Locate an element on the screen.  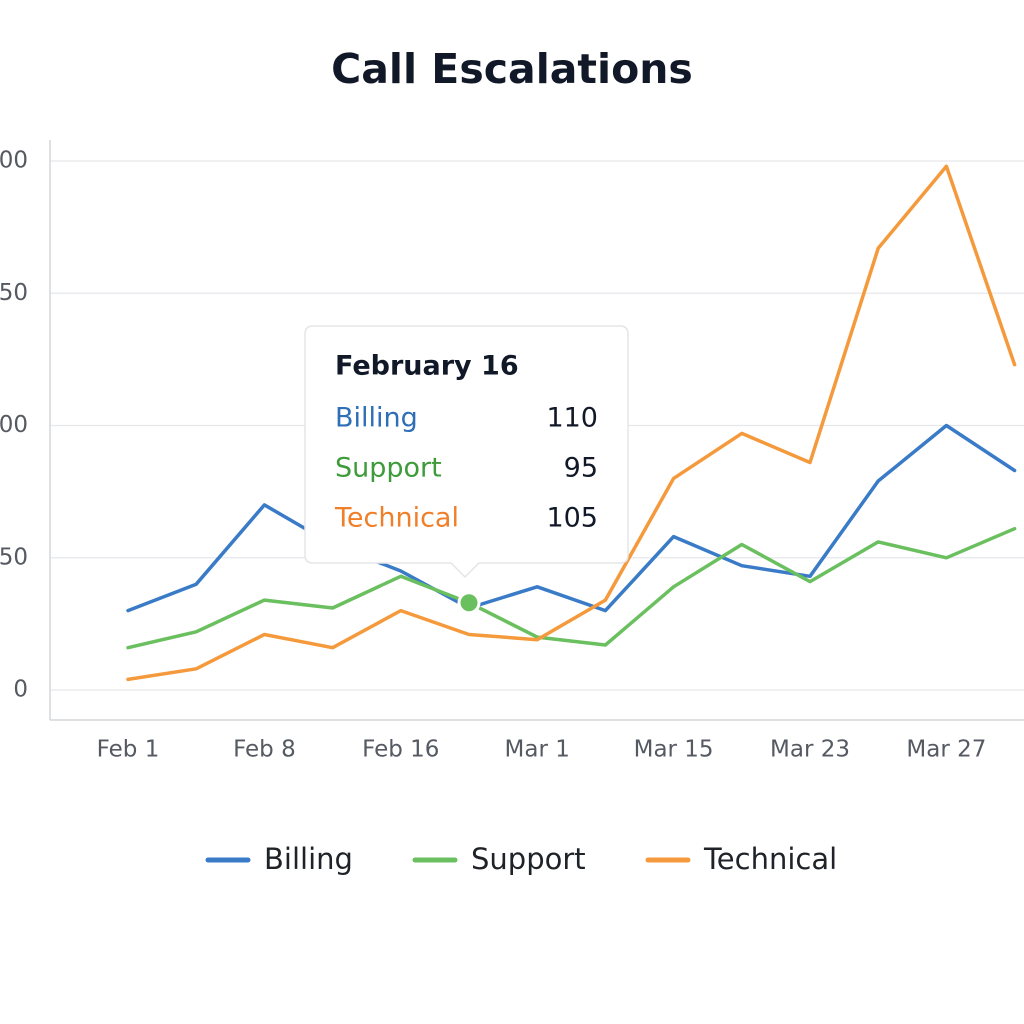
chart-title: Call Escalations is located at coordinates (512, 69).